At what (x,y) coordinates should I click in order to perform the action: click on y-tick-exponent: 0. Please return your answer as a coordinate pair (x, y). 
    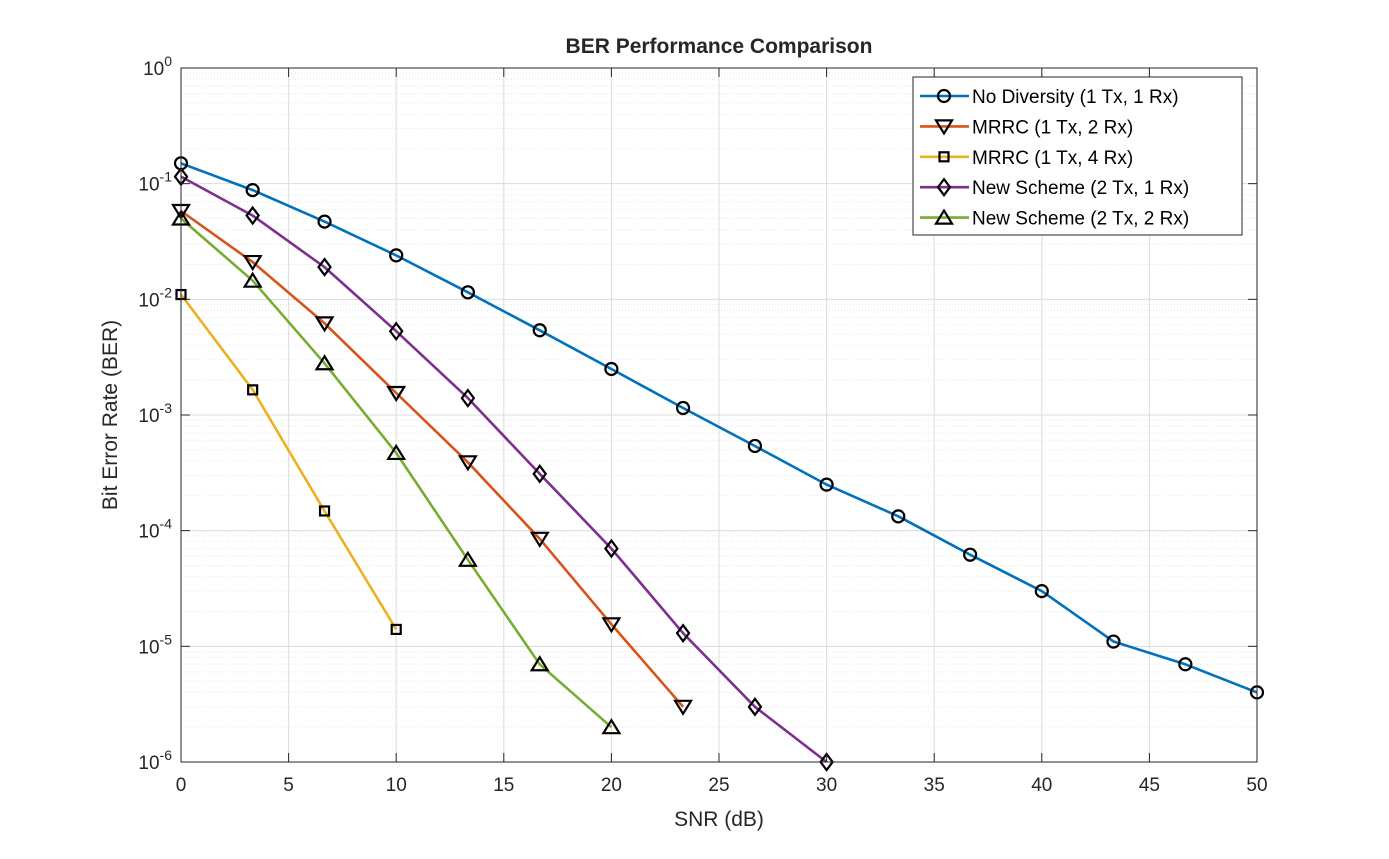
    Looking at the image, I should click on (168, 61).